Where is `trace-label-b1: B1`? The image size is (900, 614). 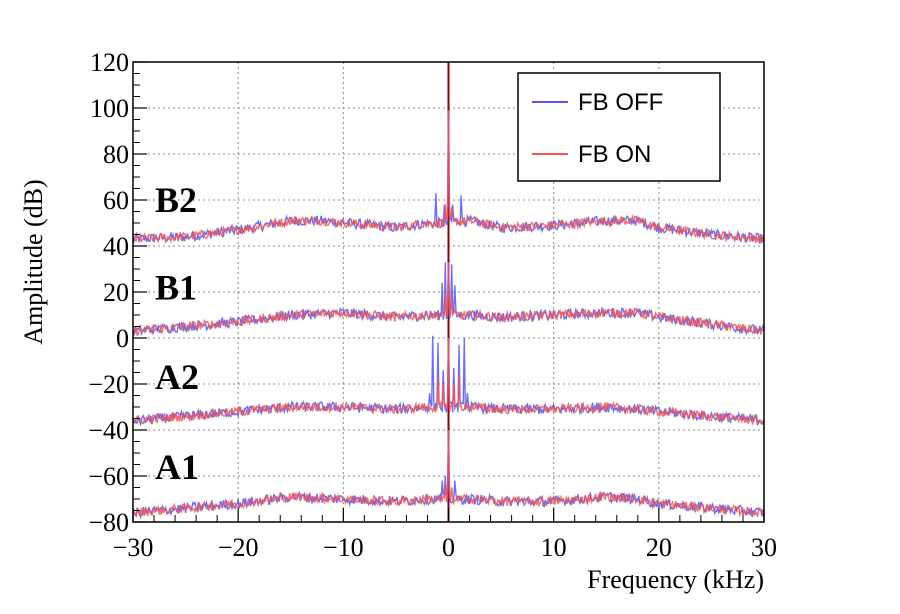 trace-label-b1: B1 is located at coordinates (176, 287).